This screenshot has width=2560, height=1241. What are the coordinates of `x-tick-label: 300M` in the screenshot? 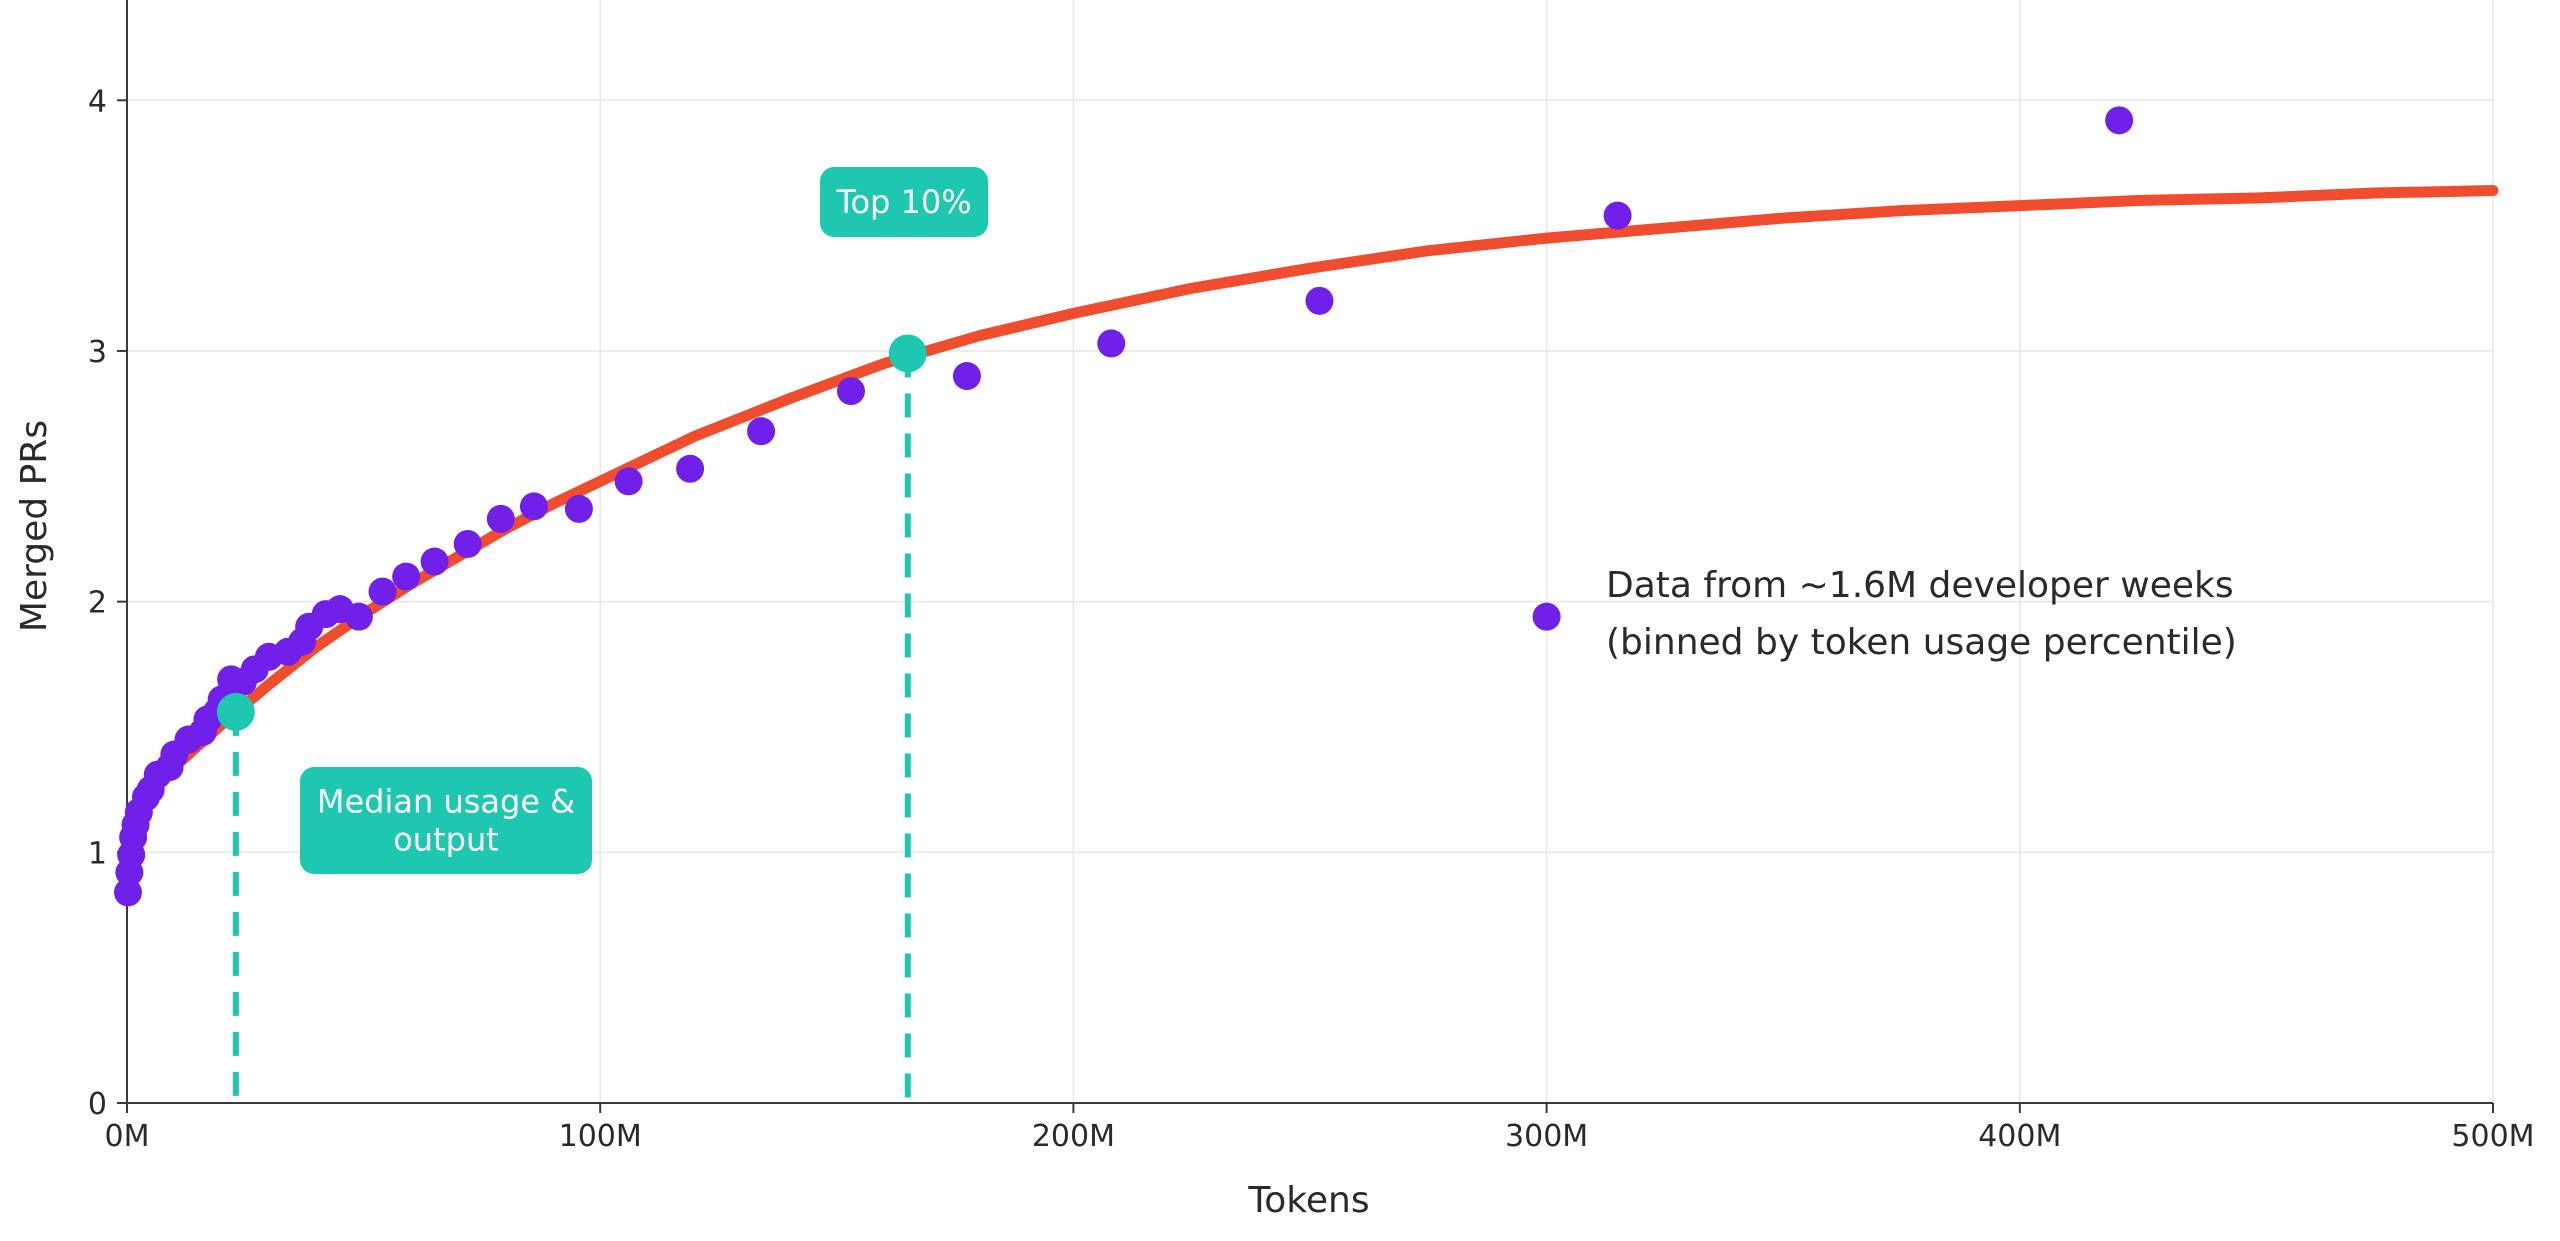 It's located at (1546, 1136).